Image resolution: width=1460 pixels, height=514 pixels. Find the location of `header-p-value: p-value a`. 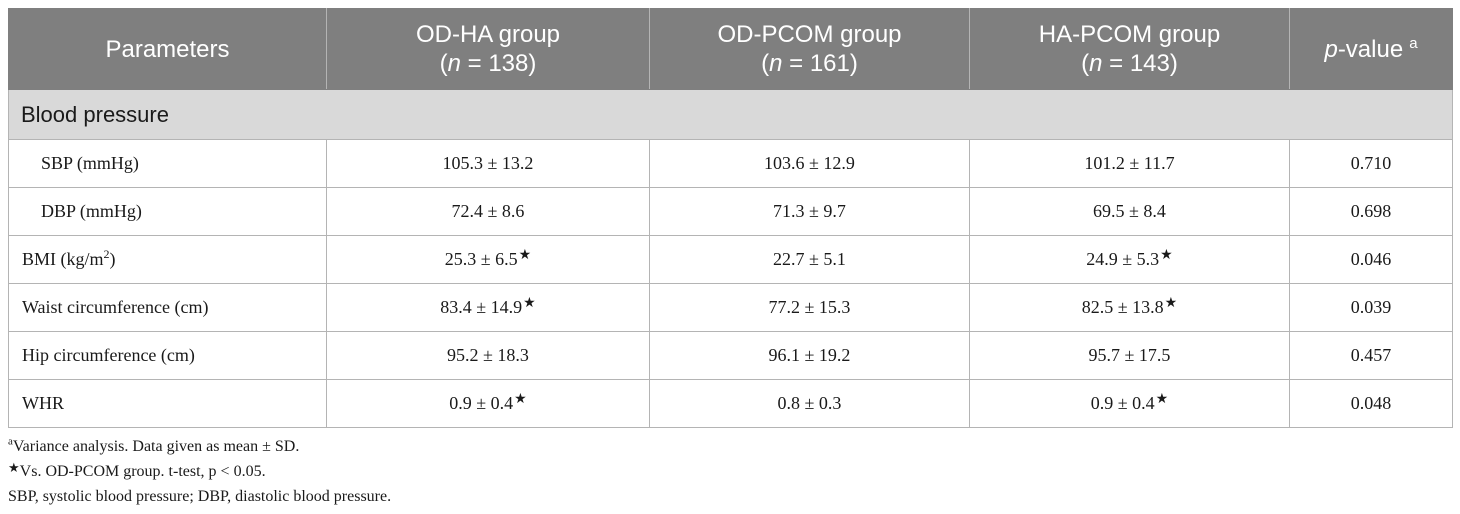

header-p-value: p-value a is located at coordinates (1371, 49).